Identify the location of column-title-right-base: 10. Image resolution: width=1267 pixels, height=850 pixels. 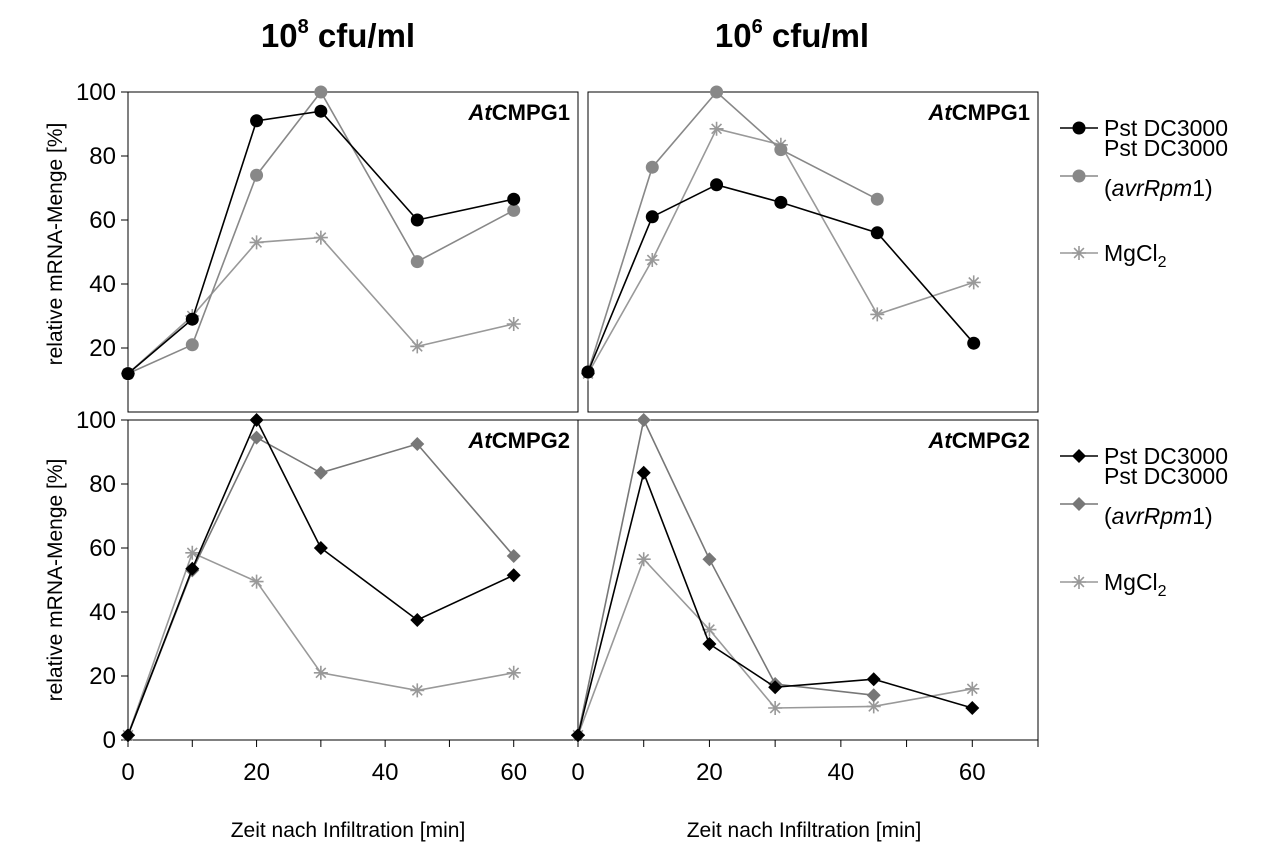
(733, 35).